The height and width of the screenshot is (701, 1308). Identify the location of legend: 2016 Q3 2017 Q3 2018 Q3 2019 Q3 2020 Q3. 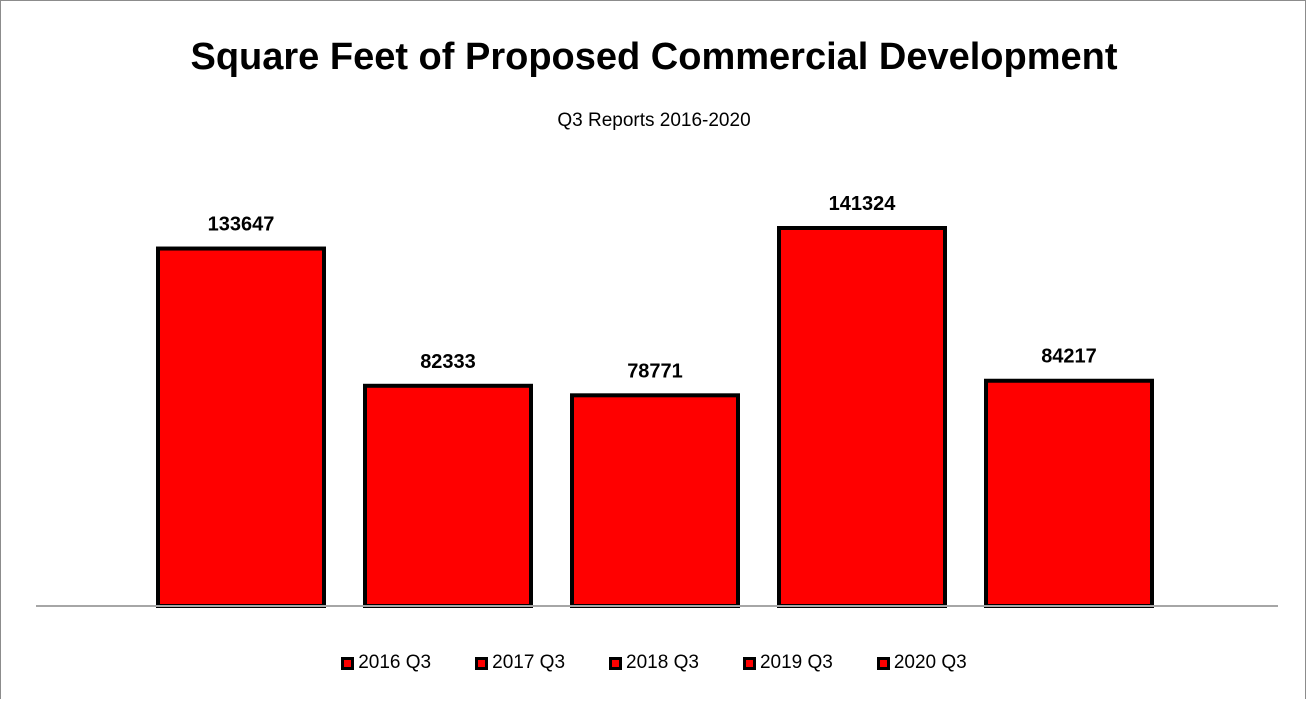
(654, 663).